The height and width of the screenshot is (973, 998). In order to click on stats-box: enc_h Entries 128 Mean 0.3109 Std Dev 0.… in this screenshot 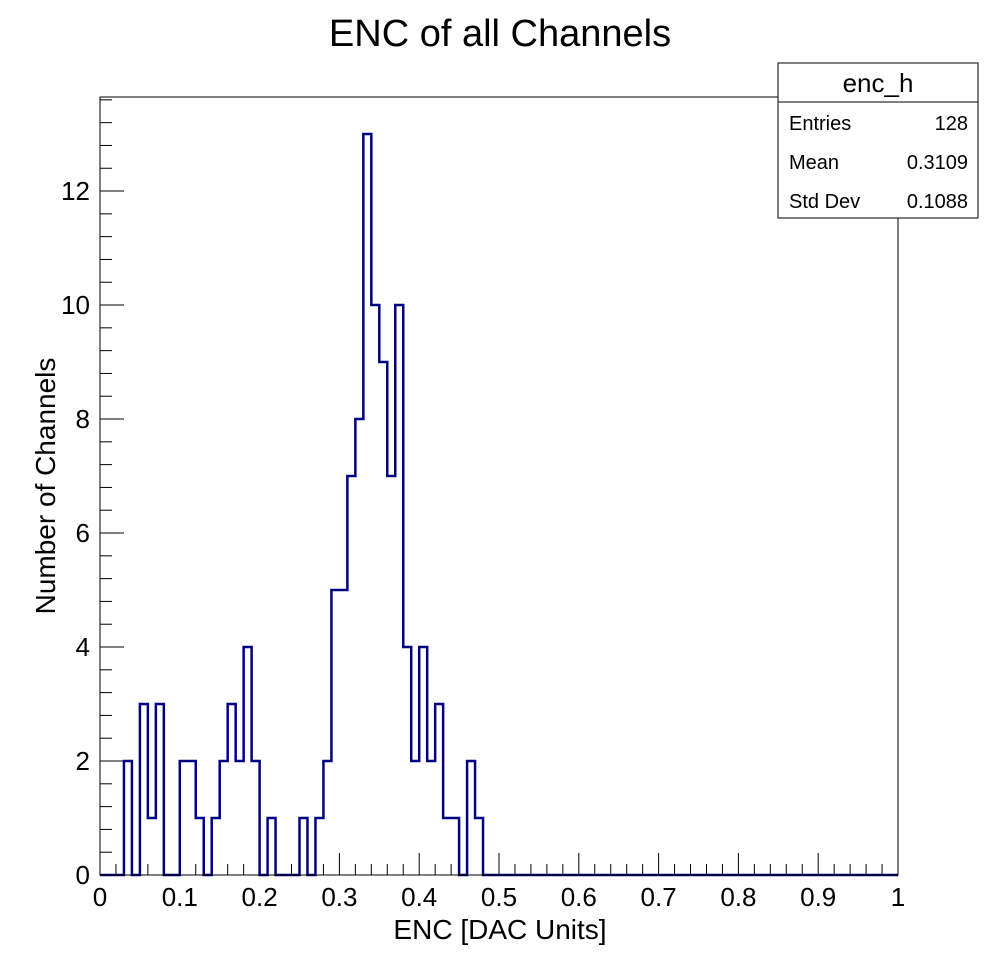, I will do `click(878, 140)`.